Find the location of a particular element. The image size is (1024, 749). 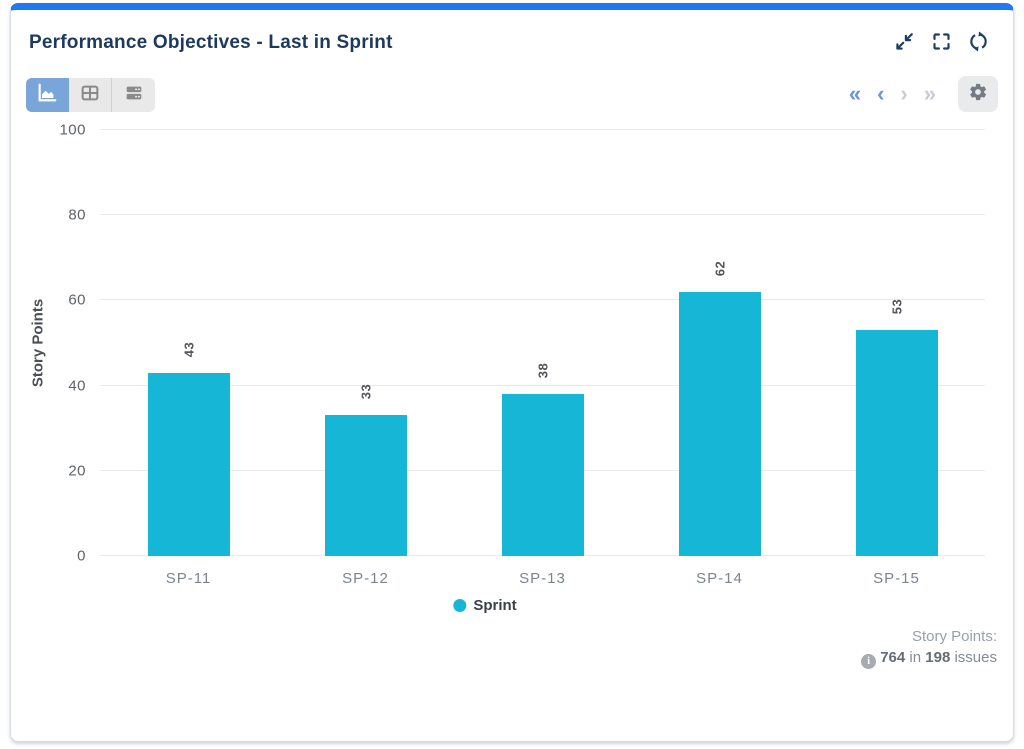

y-axis-title: Story Points is located at coordinates (38, 343).